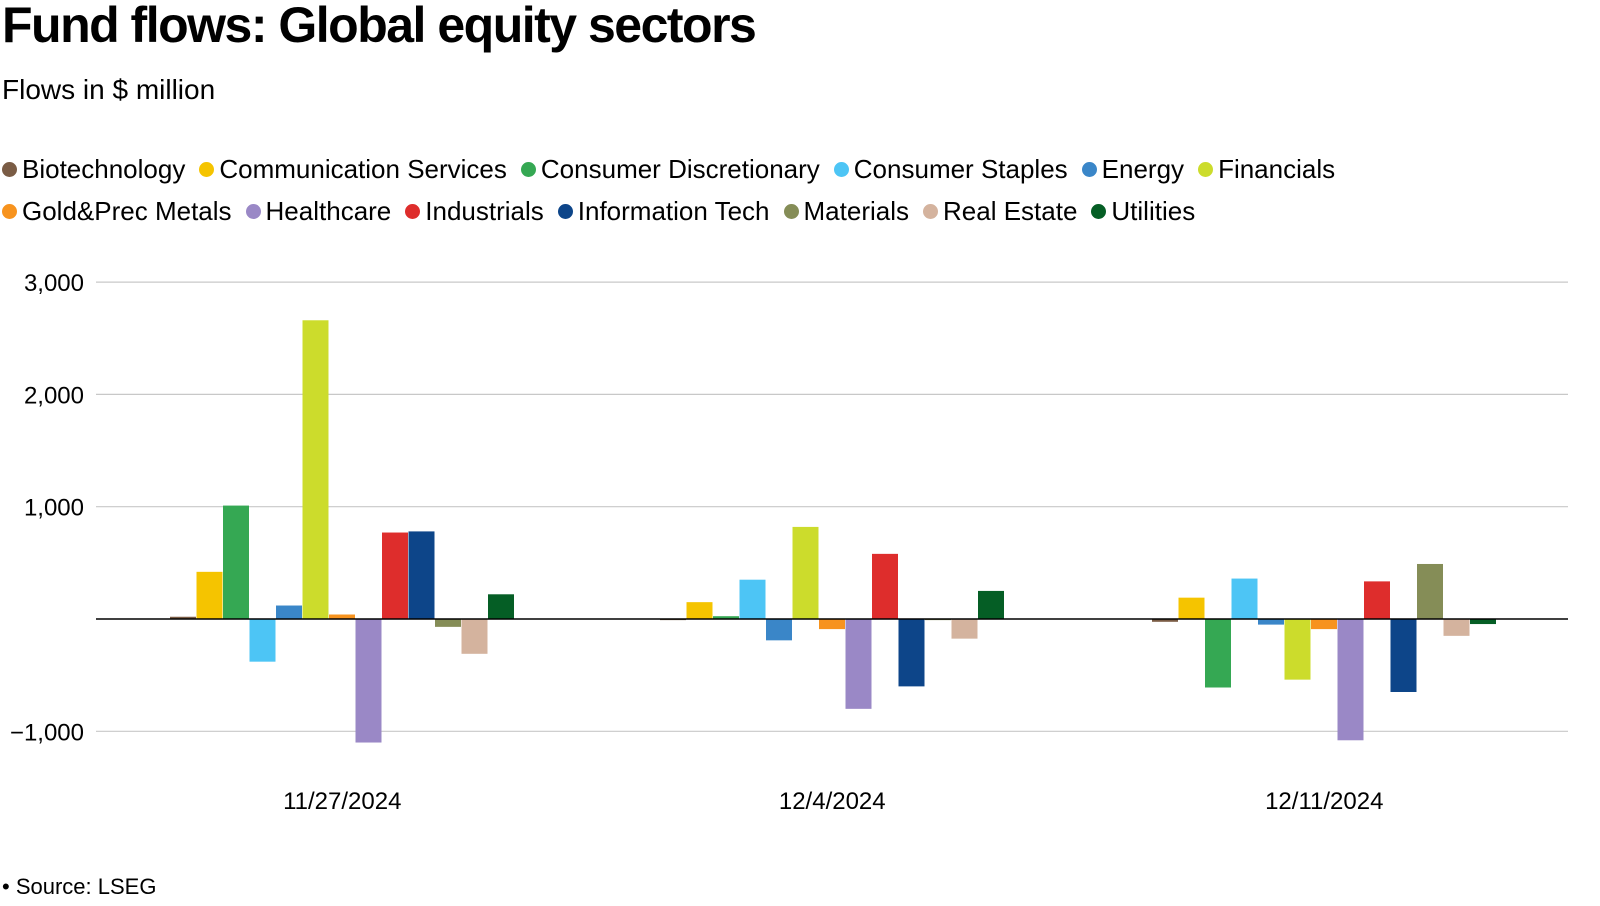  Describe the element at coordinates (673, 211) in the screenshot. I see `legend-label: Information Tech` at that location.